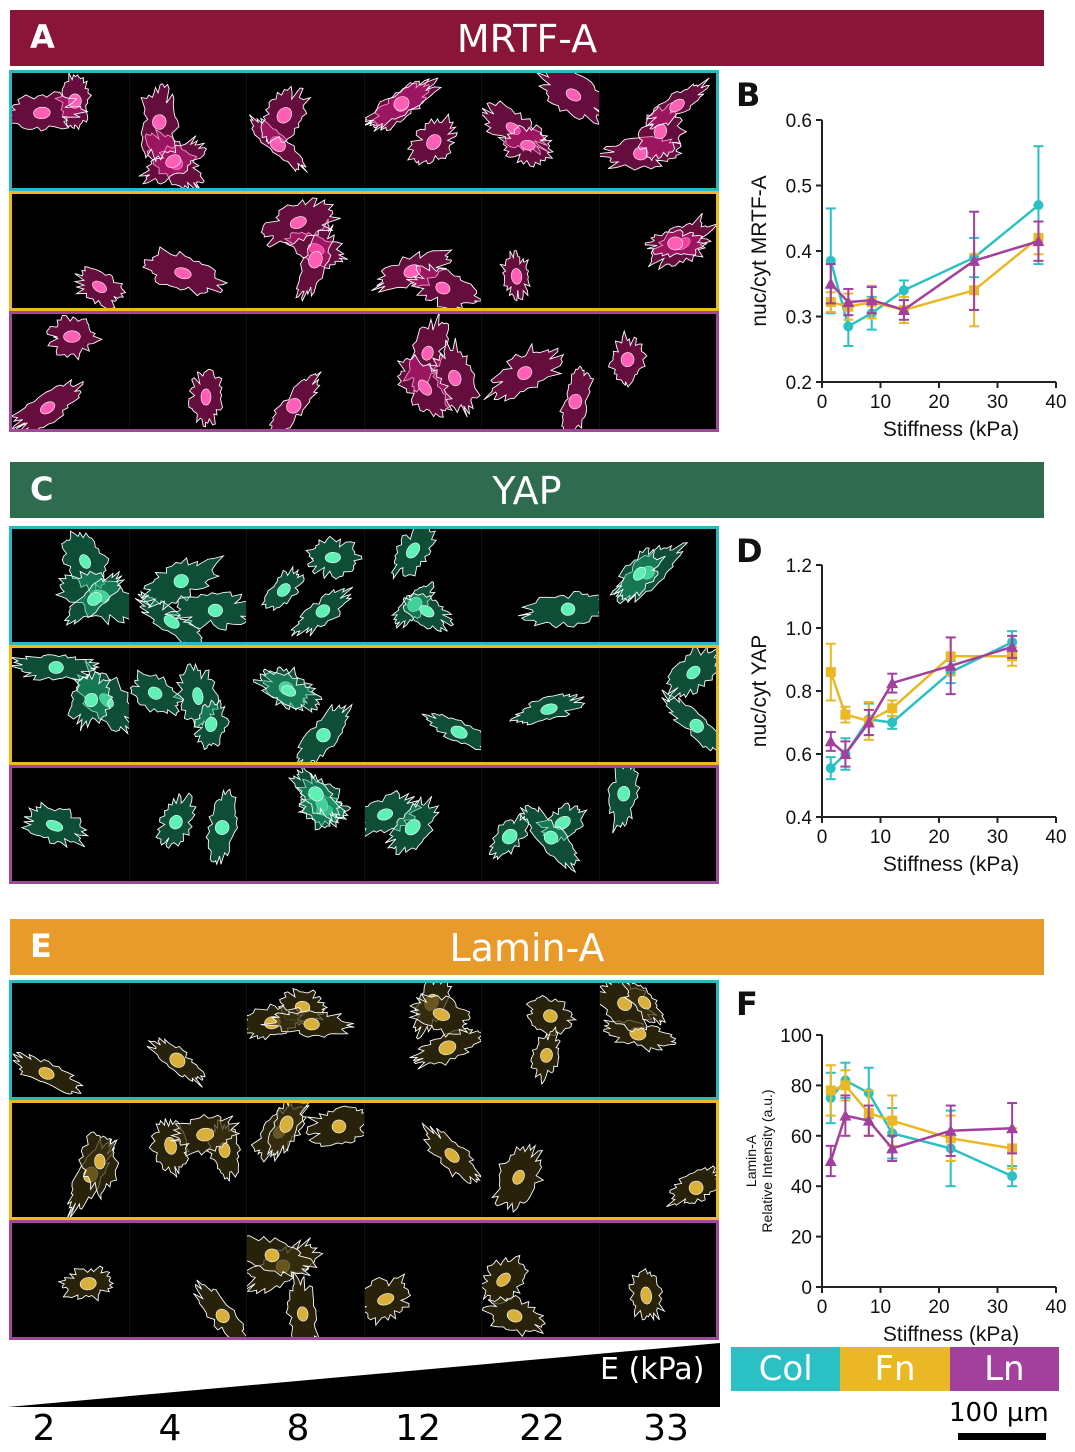 The image size is (1075, 1452). I want to click on panel-letter-b: B, so click(748, 95).